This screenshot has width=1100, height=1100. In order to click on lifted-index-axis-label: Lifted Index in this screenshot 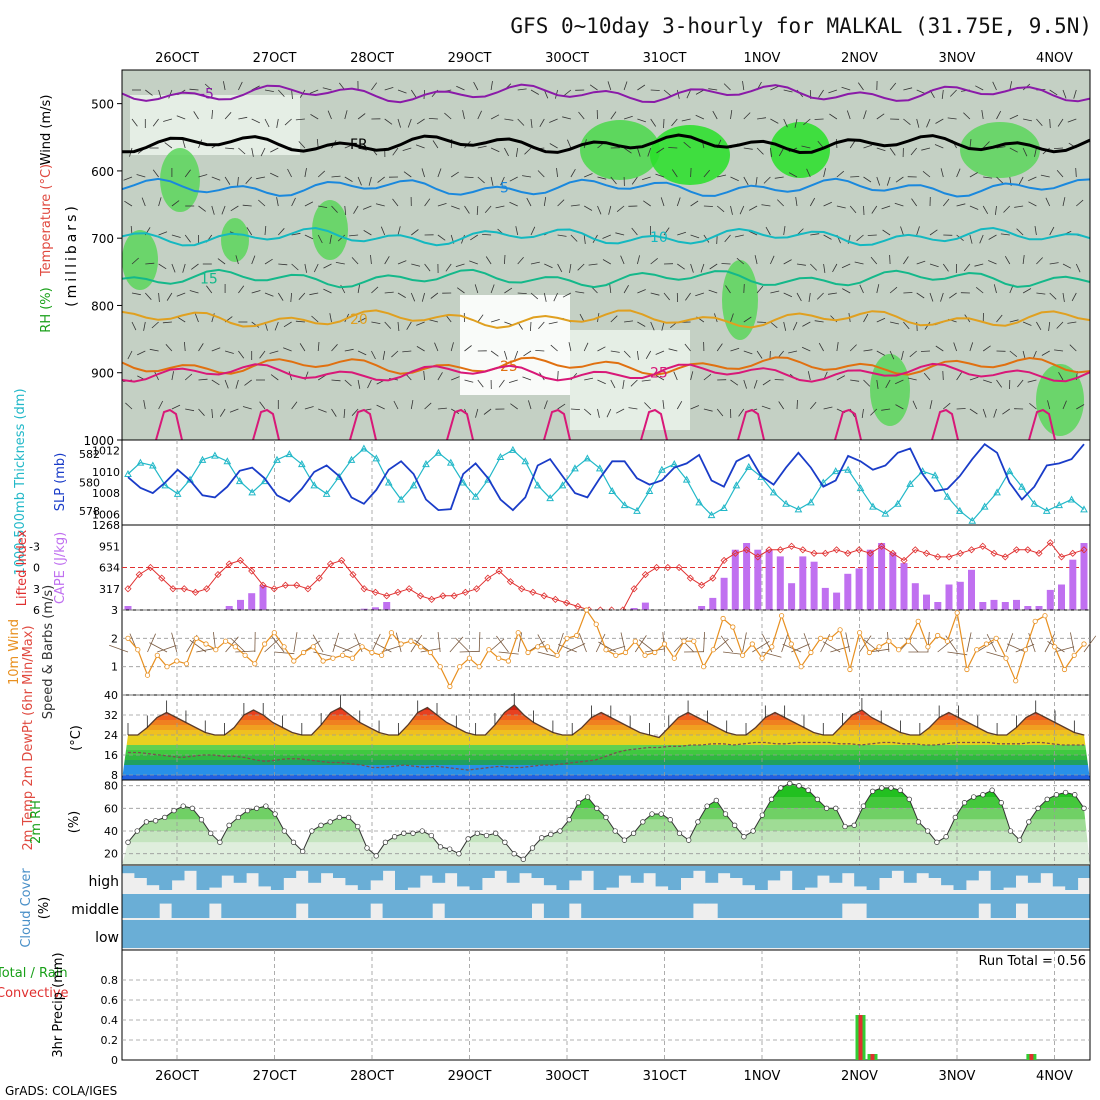, I will do `click(22, 567)`.